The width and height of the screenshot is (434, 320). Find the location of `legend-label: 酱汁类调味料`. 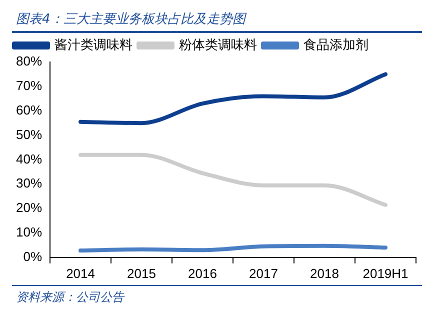

legend-label: 酱汁类调味料 is located at coordinates (93, 45).